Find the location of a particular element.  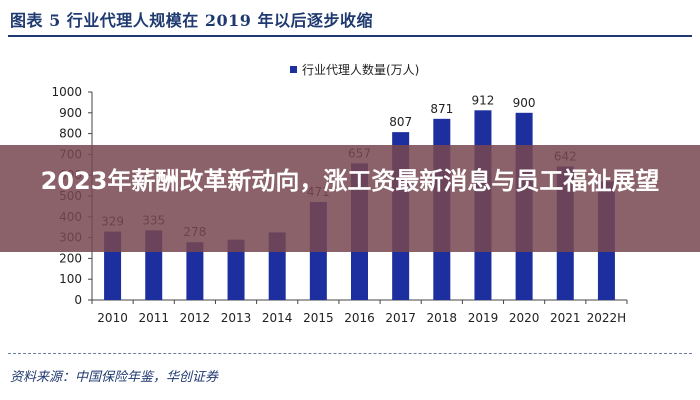

legend-swatch is located at coordinates (293, 69).